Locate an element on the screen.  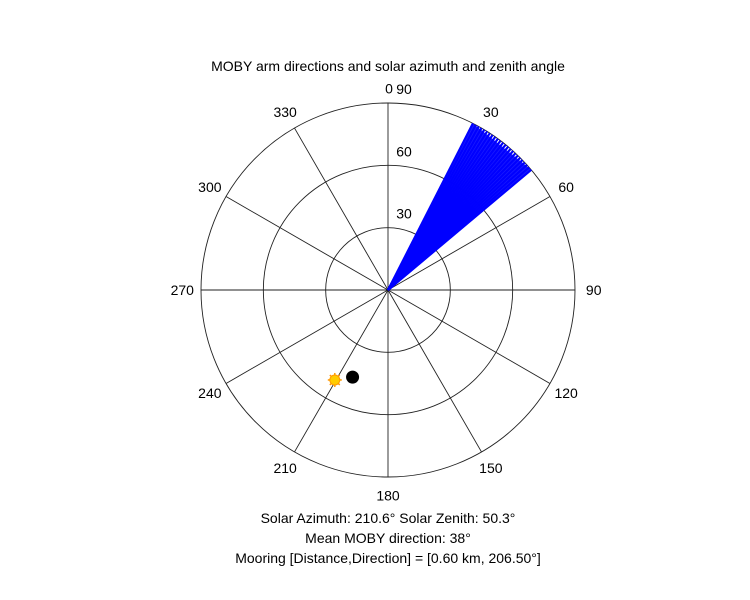
theta-tick-label-150: 150 is located at coordinates (491, 468).